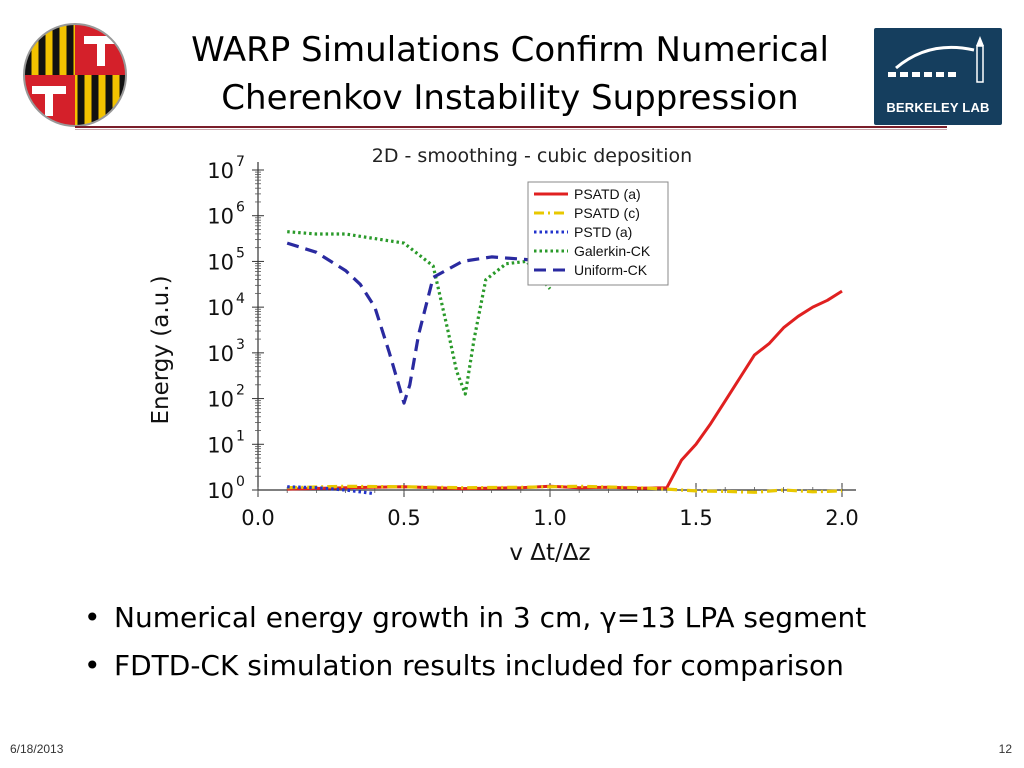  What do you see at coordinates (161, 349) in the screenshot?
I see `y-axis-label: Energy (a.u.)` at bounding box center [161, 349].